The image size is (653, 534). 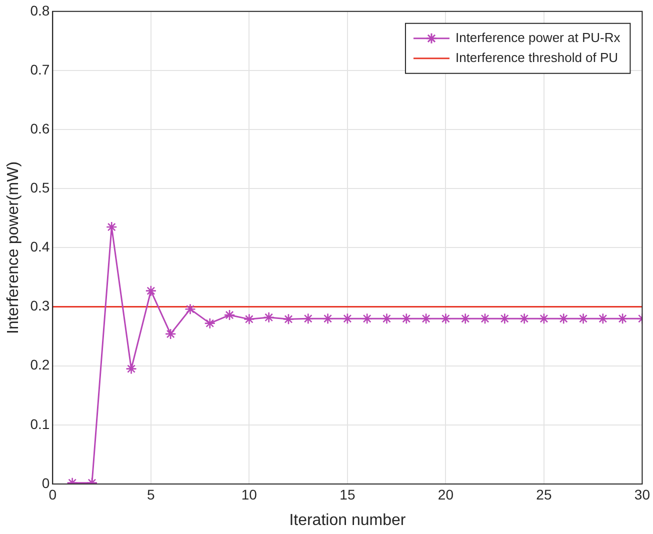 What do you see at coordinates (538, 37) in the screenshot?
I see `legend-label: Interference power at PU-Rx` at bounding box center [538, 37].